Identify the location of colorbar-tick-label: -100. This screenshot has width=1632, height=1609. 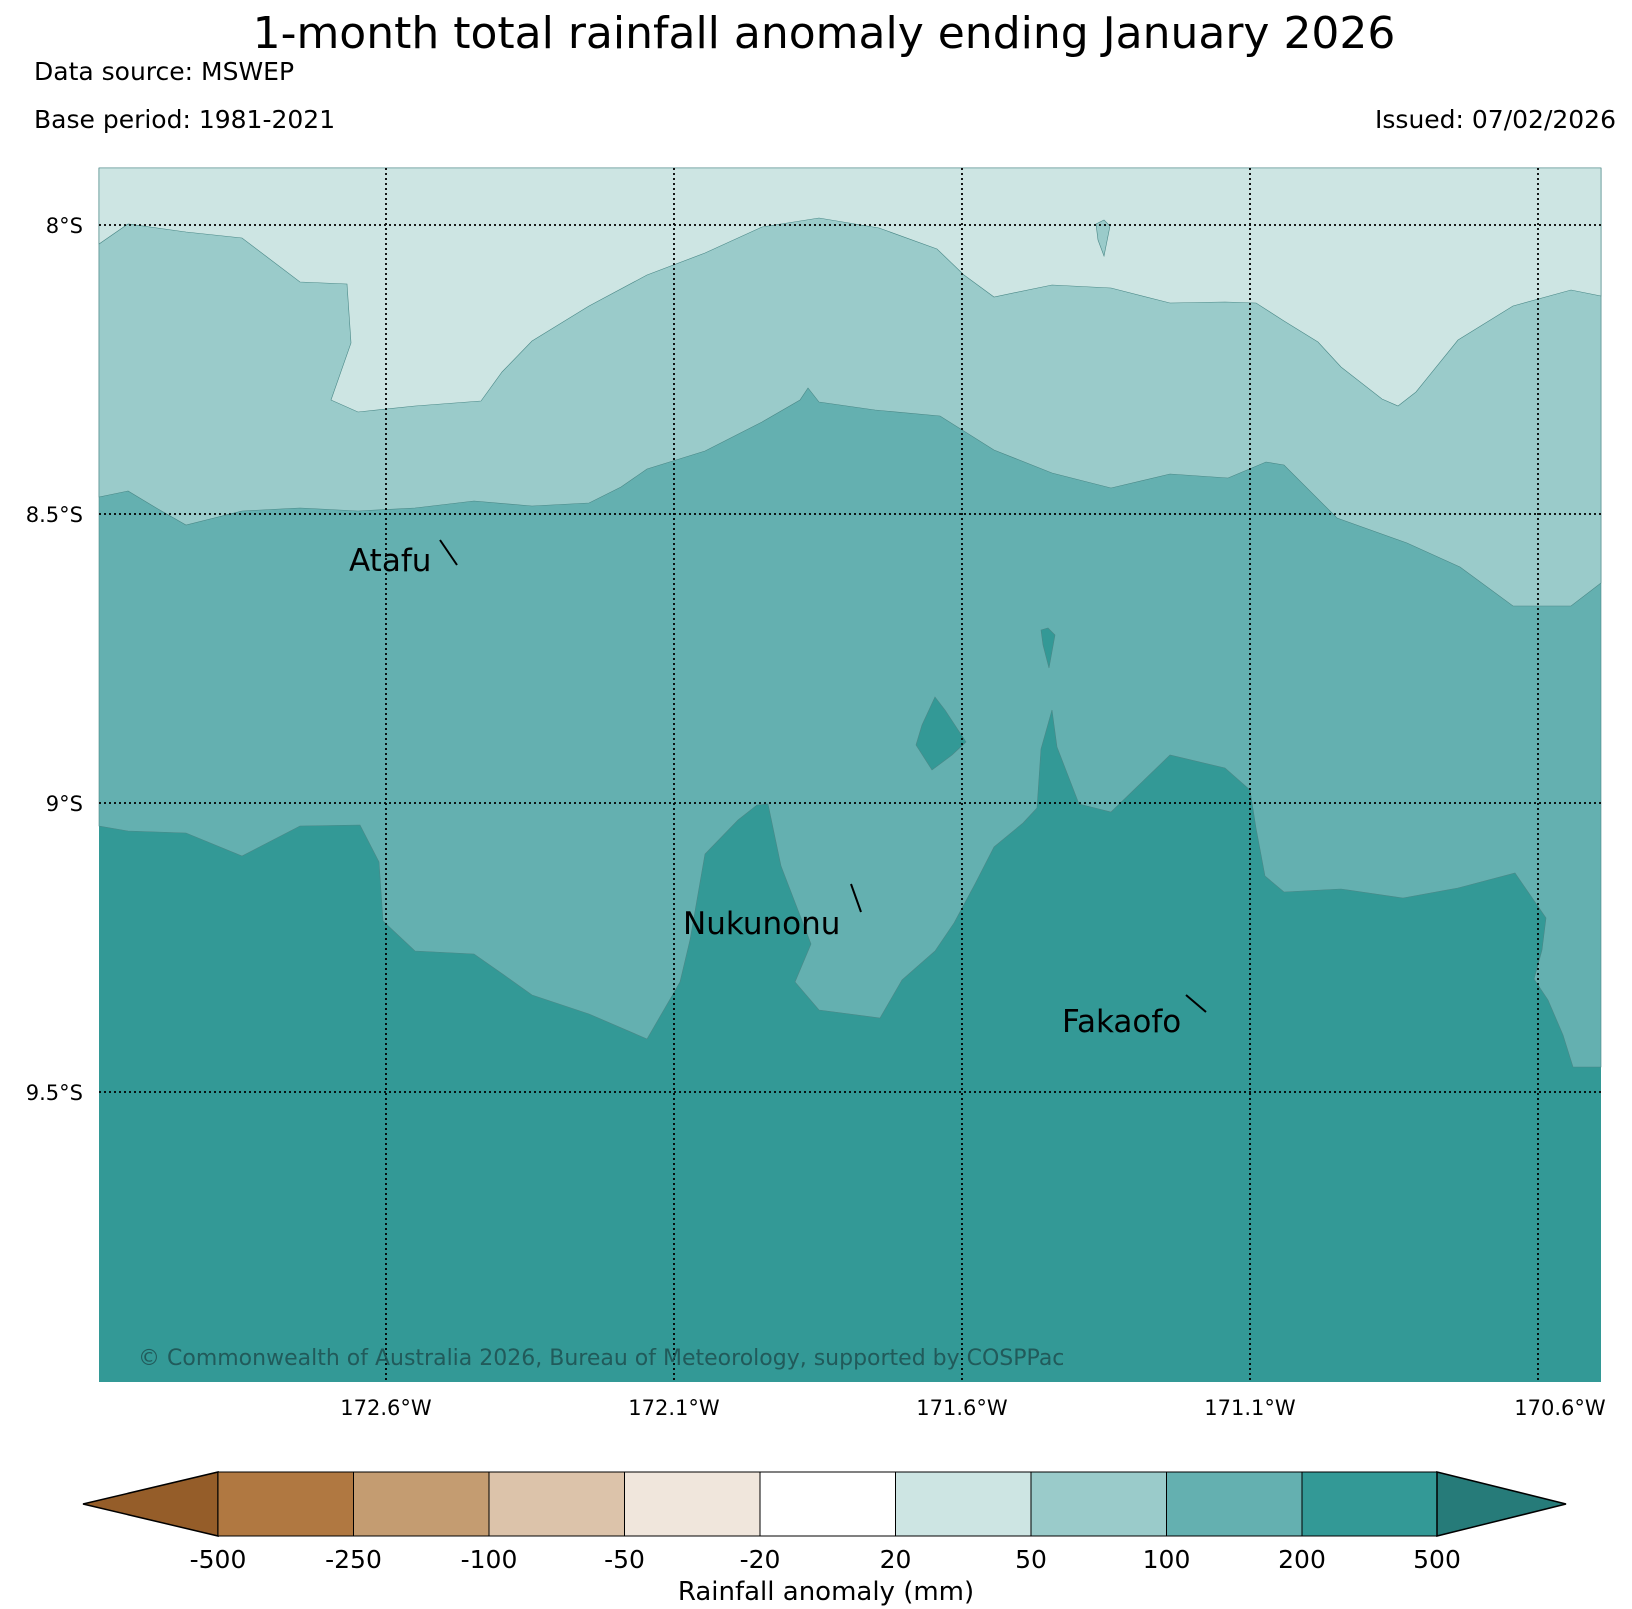
(489, 1559).